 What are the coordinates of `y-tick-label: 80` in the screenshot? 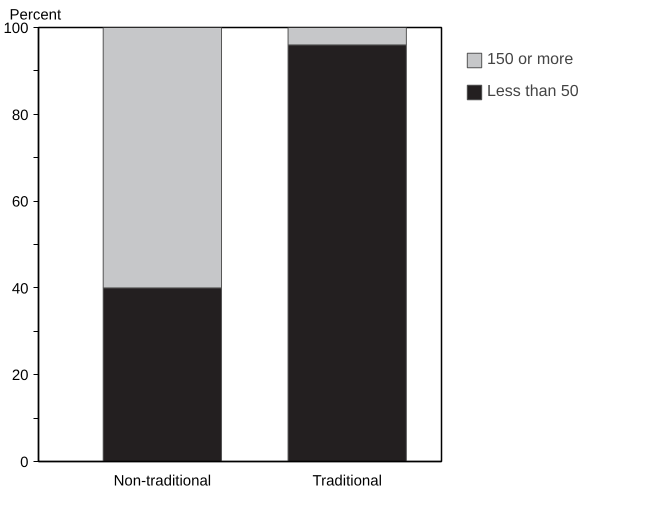 It's located at (20, 115).